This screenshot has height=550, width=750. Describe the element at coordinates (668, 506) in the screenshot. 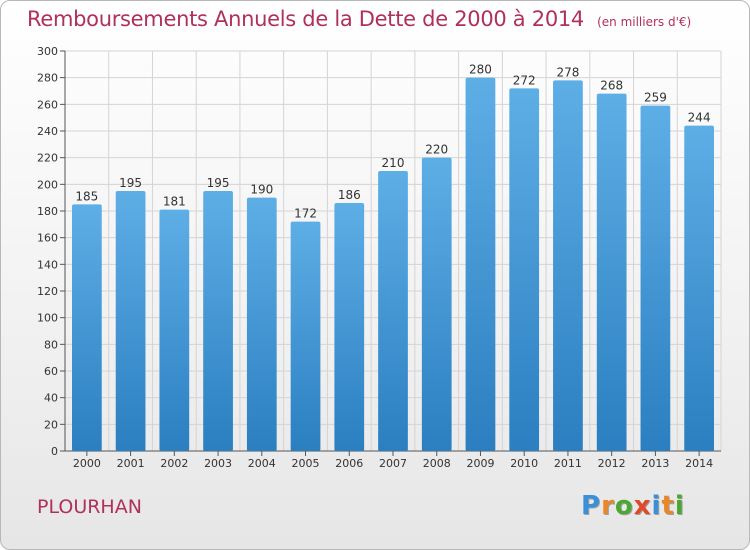

I see `brand-letter: t` at that location.